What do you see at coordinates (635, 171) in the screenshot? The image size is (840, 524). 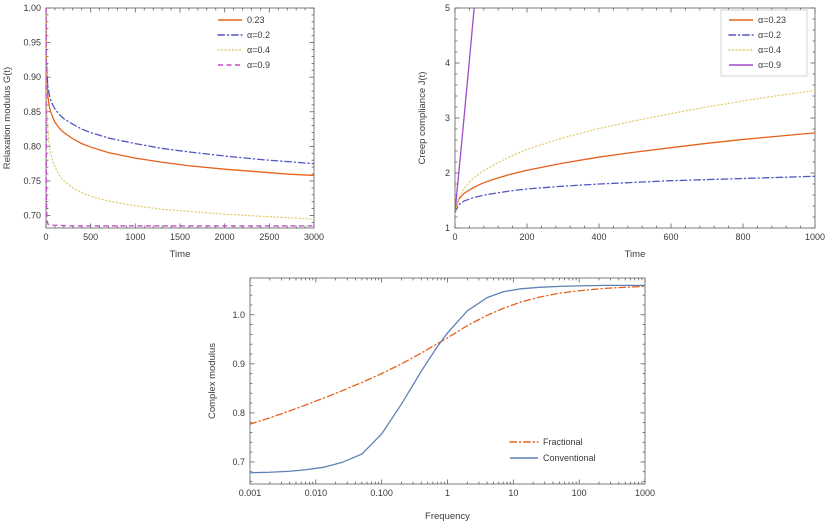 I see `series-line-α=0.23` at bounding box center [635, 171].